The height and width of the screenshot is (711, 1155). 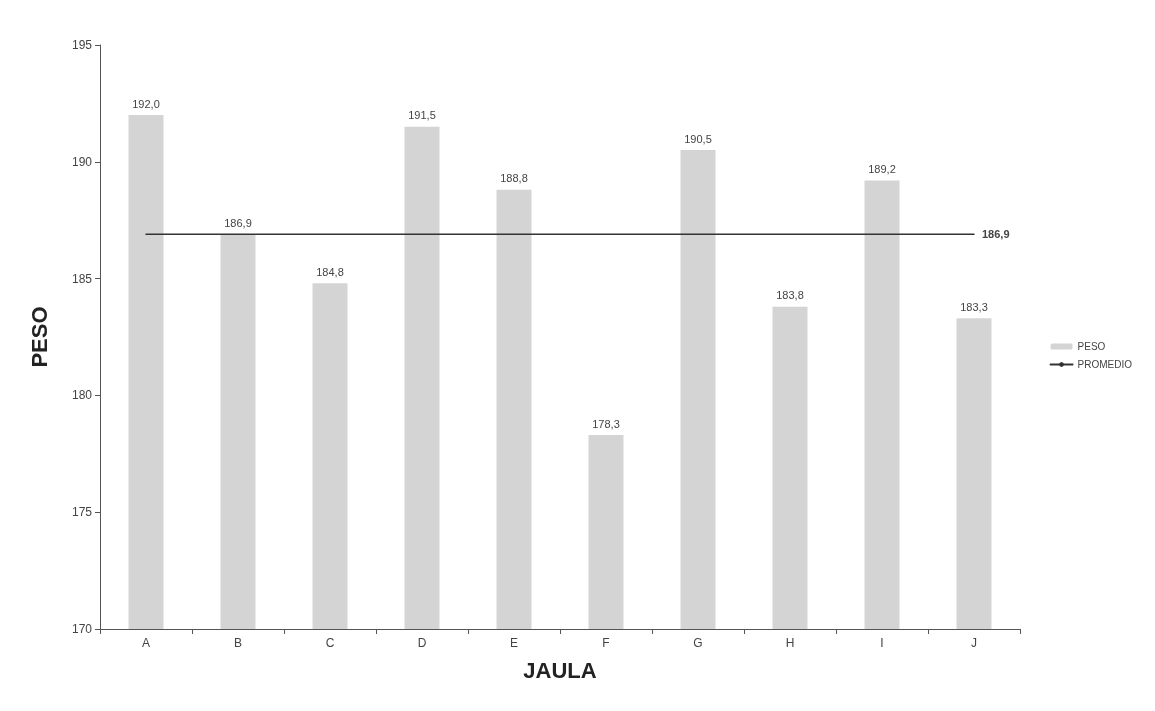 I want to click on x-tick-label: C, so click(x=330, y=643).